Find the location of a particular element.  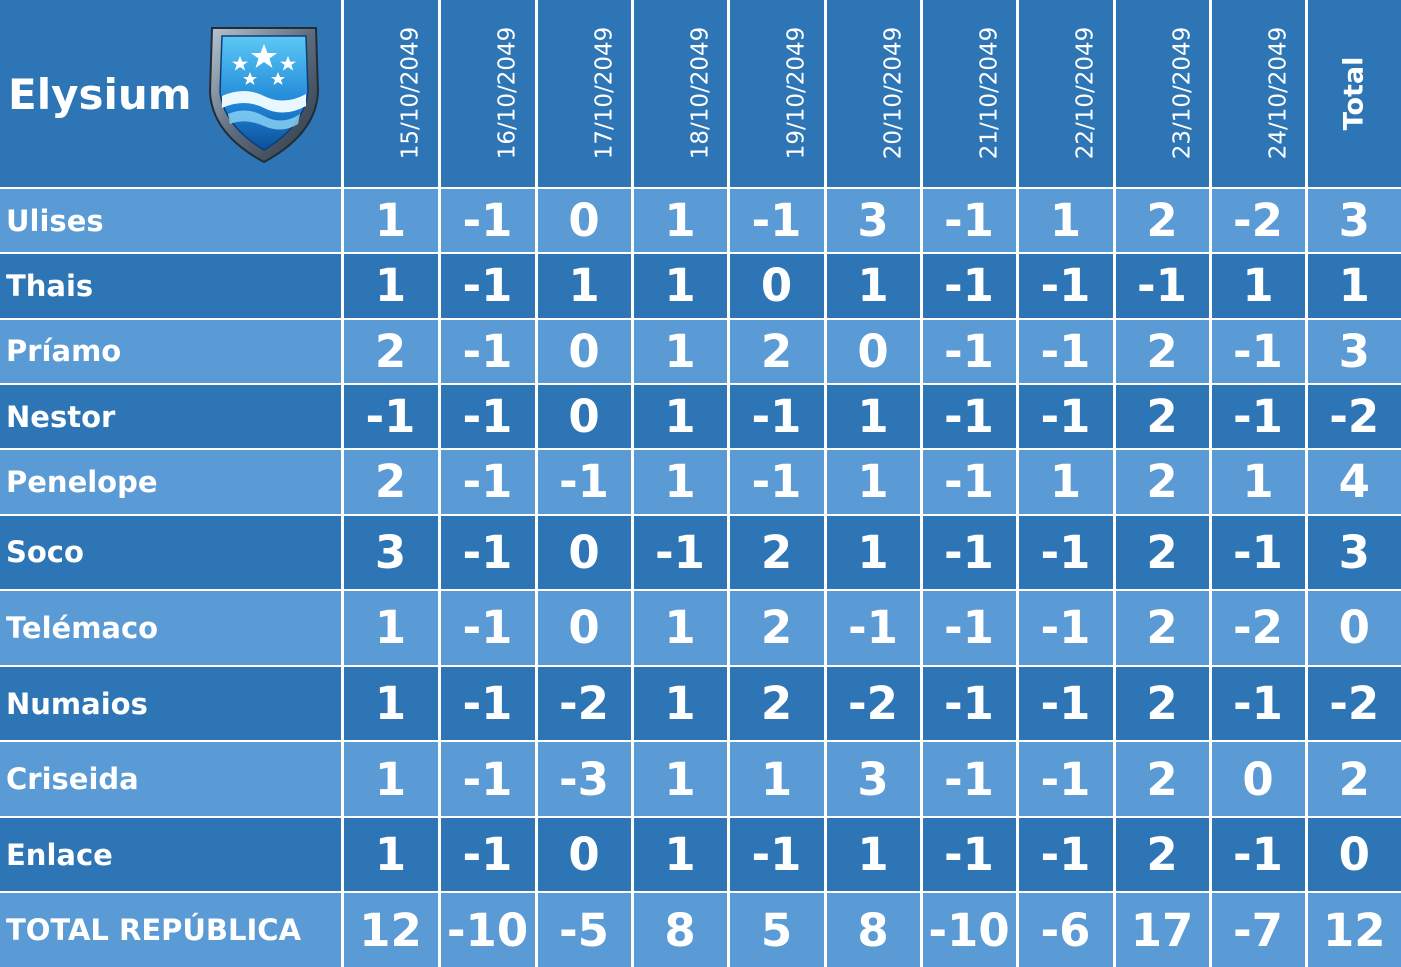

score-cell: -6 is located at coordinates (1064, 929).